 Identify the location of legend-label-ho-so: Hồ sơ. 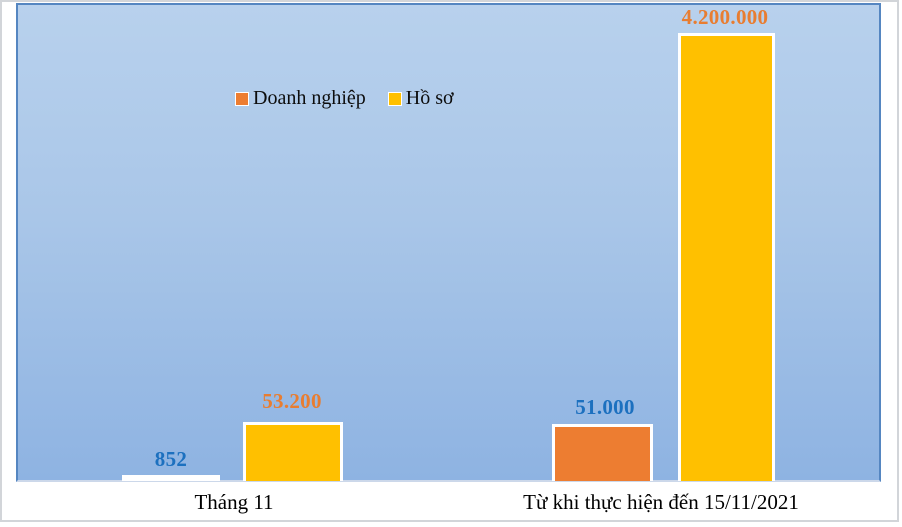
(429, 98).